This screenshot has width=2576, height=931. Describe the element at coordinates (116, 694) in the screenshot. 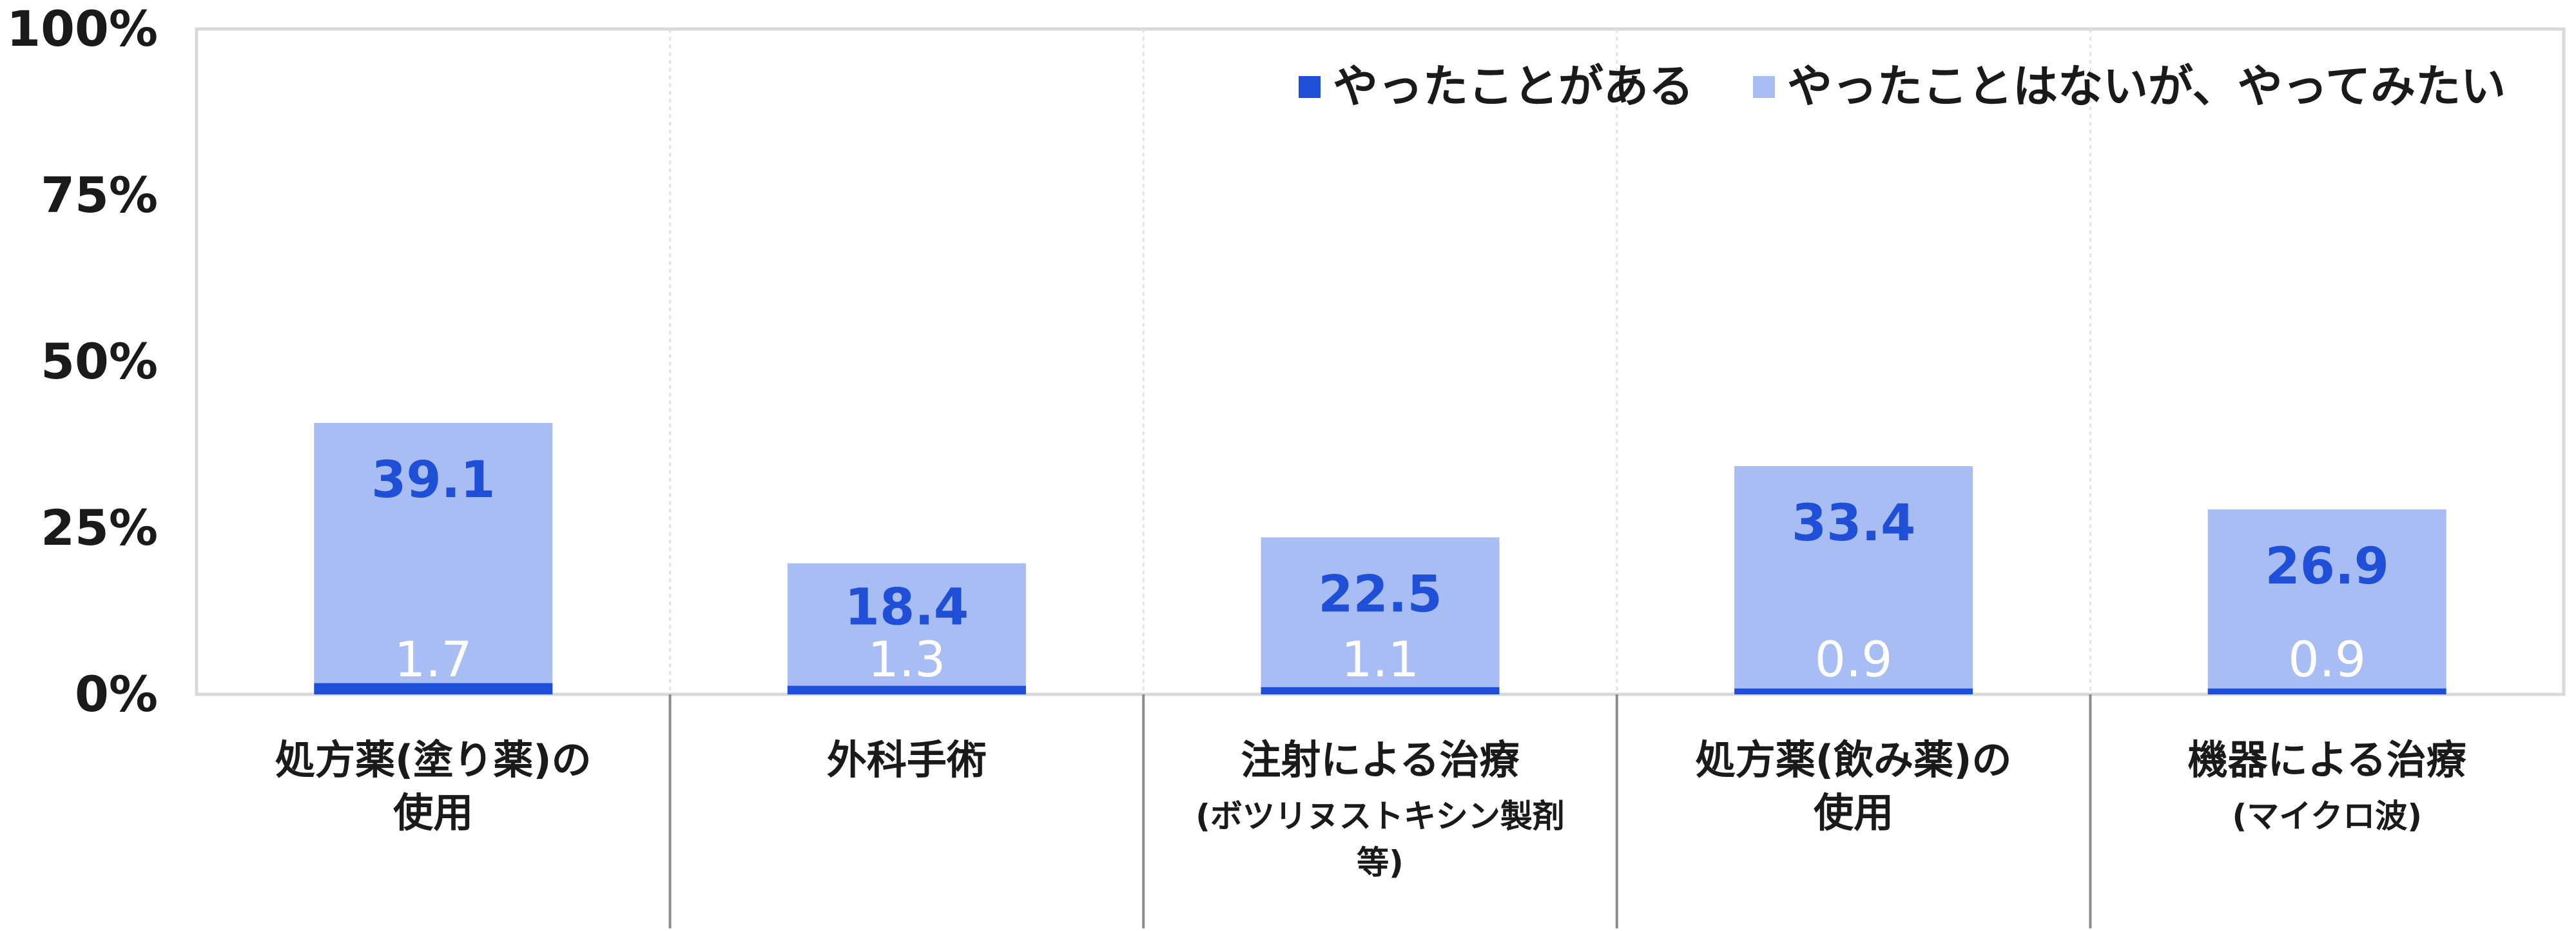

I see `y-tick-label: 0%` at that location.